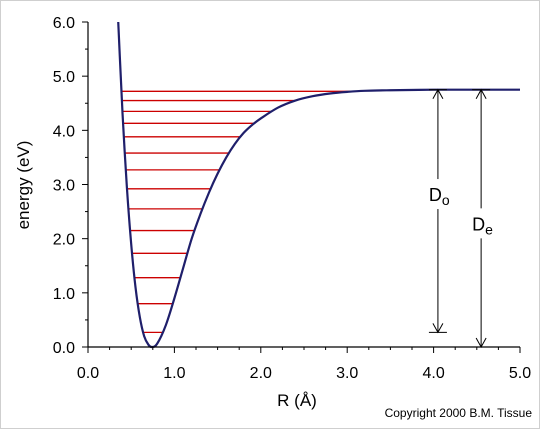 The height and width of the screenshot is (430, 540). What do you see at coordinates (481, 343) in the screenshot?
I see `de-bottom-arrowhead` at bounding box center [481, 343].